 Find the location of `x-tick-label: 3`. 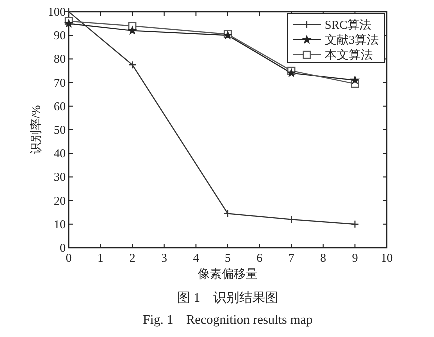

x-tick-label: 3 is located at coordinates (164, 258).